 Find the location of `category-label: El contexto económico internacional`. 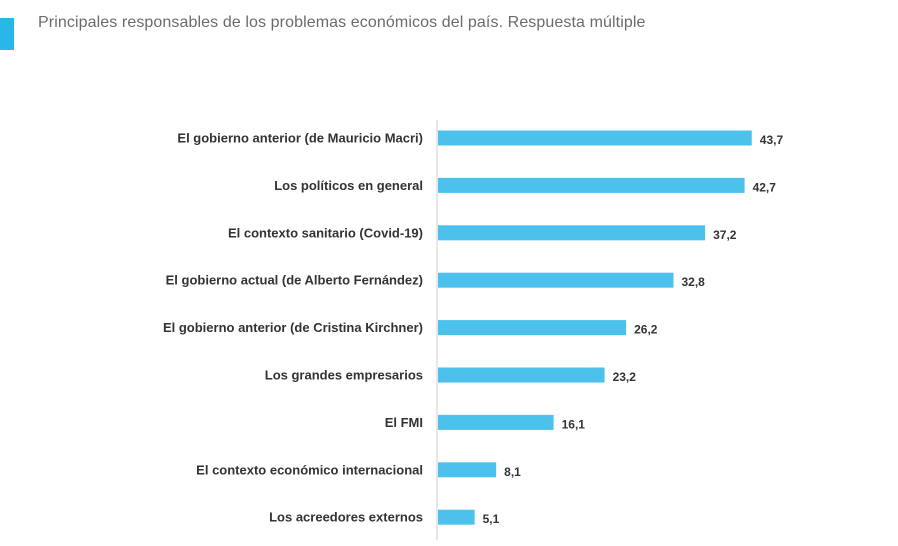

category-label: El contexto económico internacional is located at coordinates (309, 469).